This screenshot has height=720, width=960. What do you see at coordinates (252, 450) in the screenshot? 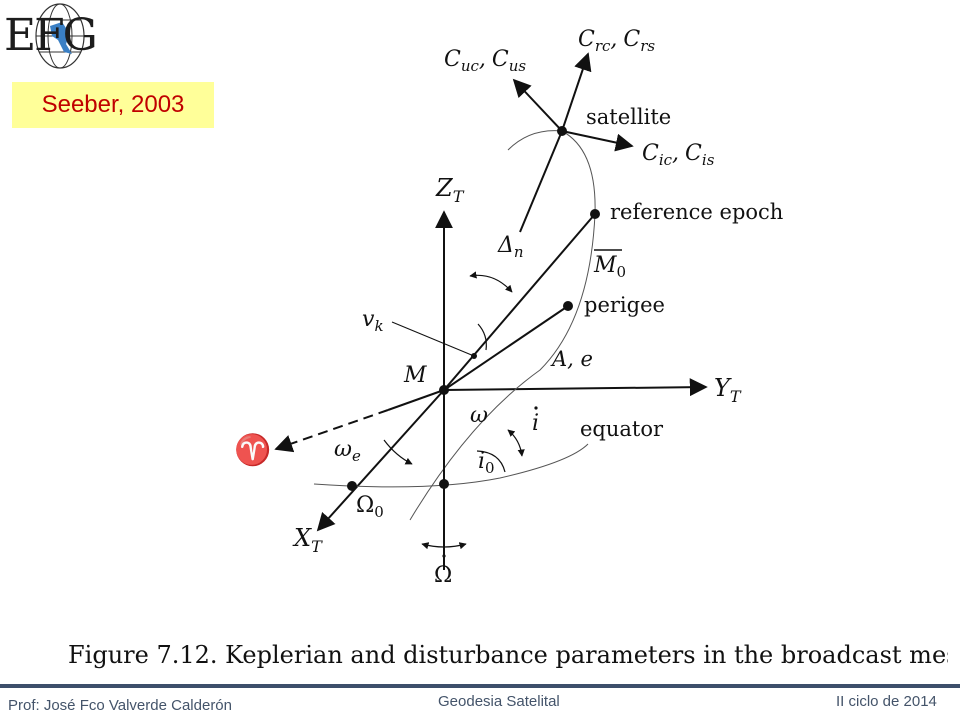
I see `aries-symbol: ♈` at bounding box center [252, 450].